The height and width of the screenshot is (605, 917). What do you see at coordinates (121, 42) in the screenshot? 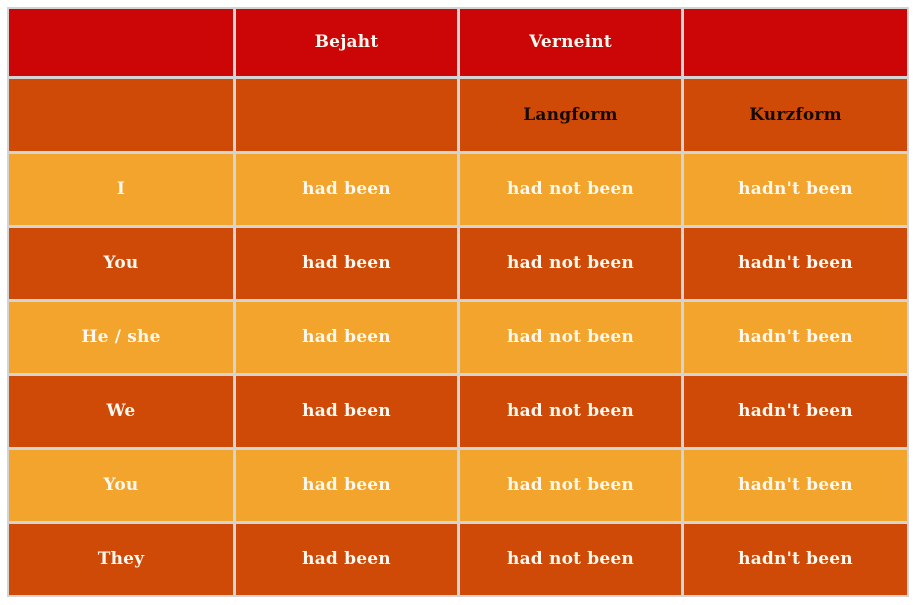
I see `header-cell-blank` at bounding box center [121, 42].